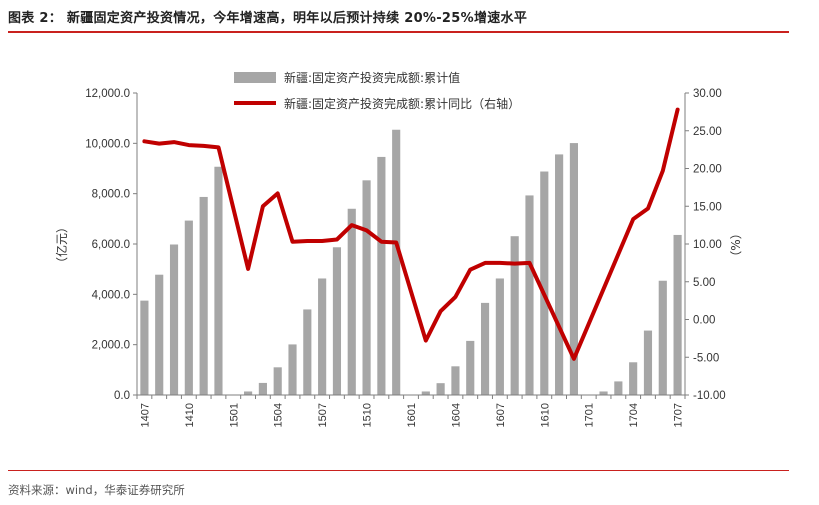 The image size is (819, 505). I want to click on legend-bar-swatch, so click(255, 77).